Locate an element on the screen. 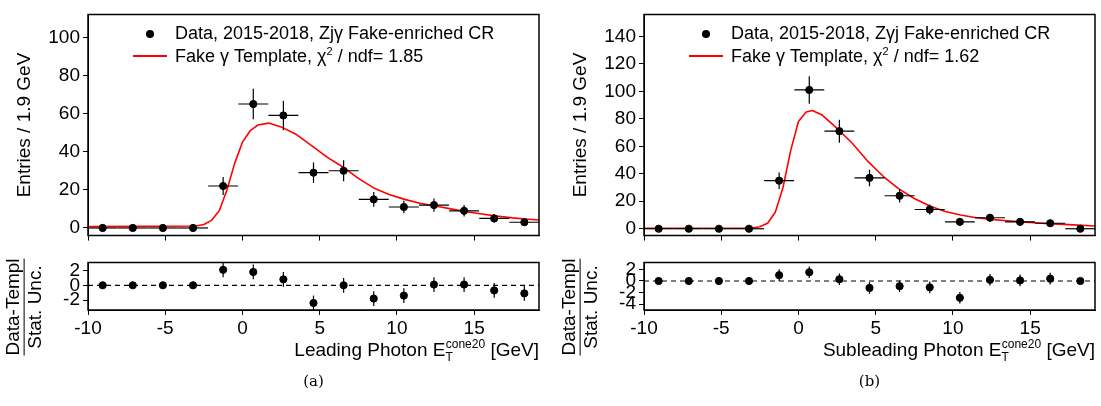 The image size is (1101, 406). x-axis-title: Leading Photon E$_{T}$$^{cone20}$ [GeV] is located at coordinates (416, 350).